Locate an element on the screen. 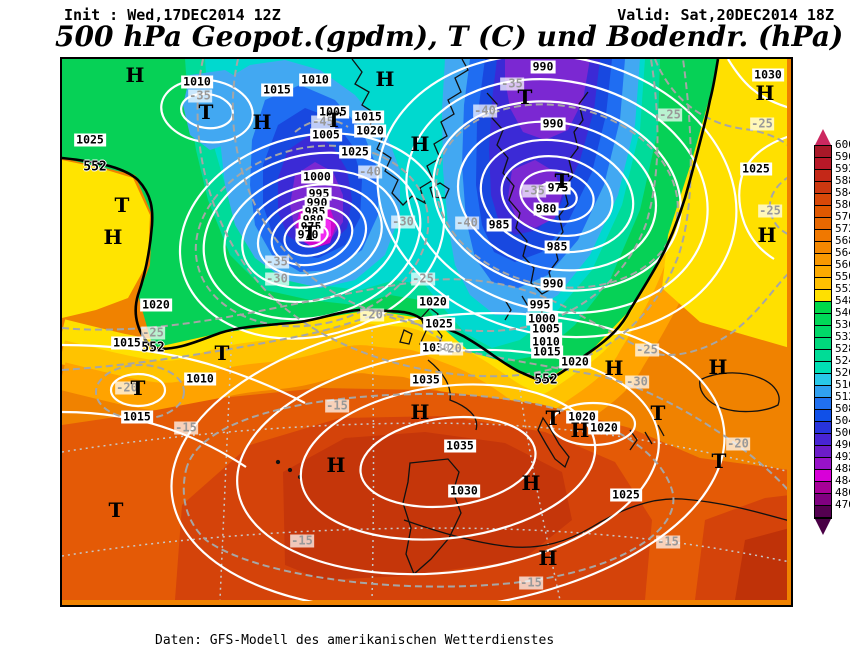  colorbar-tick-label: 556 is located at coordinates (842, 276).